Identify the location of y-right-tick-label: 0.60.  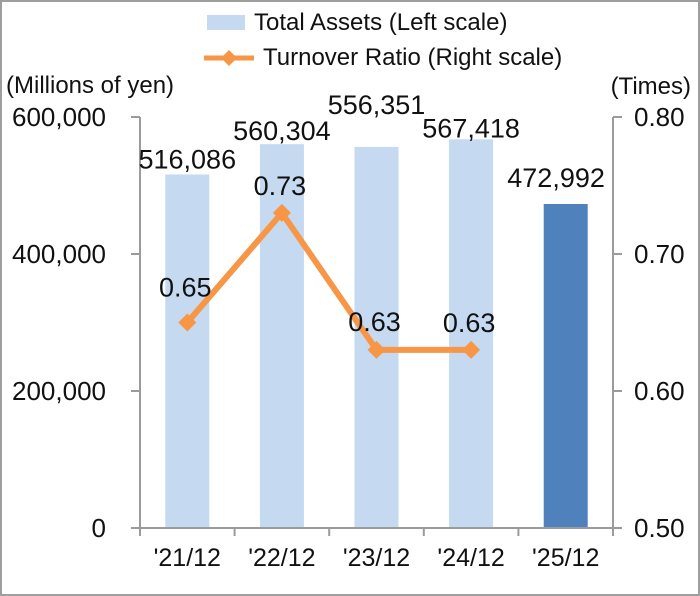
(659, 391).